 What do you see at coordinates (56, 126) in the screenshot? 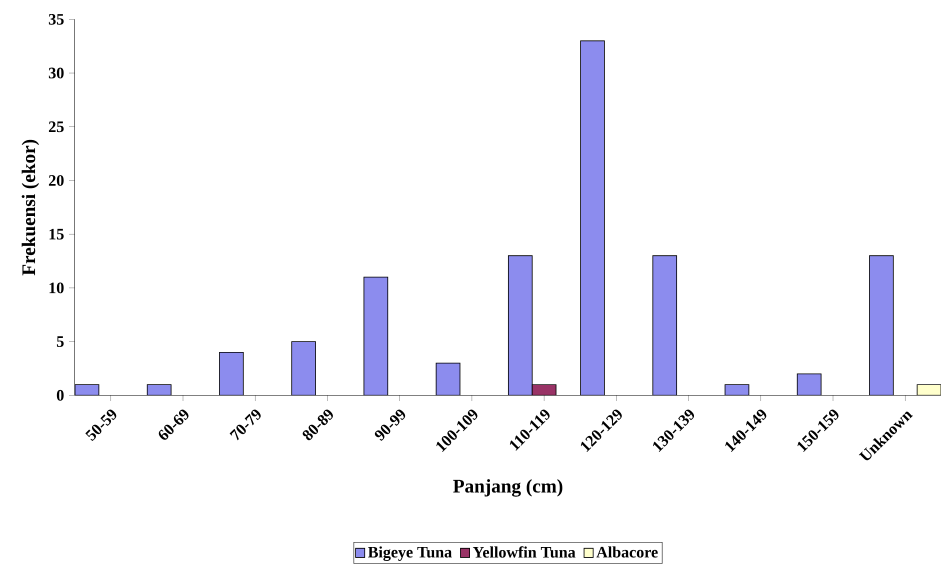
I see `y-tick-label: 25` at bounding box center [56, 126].